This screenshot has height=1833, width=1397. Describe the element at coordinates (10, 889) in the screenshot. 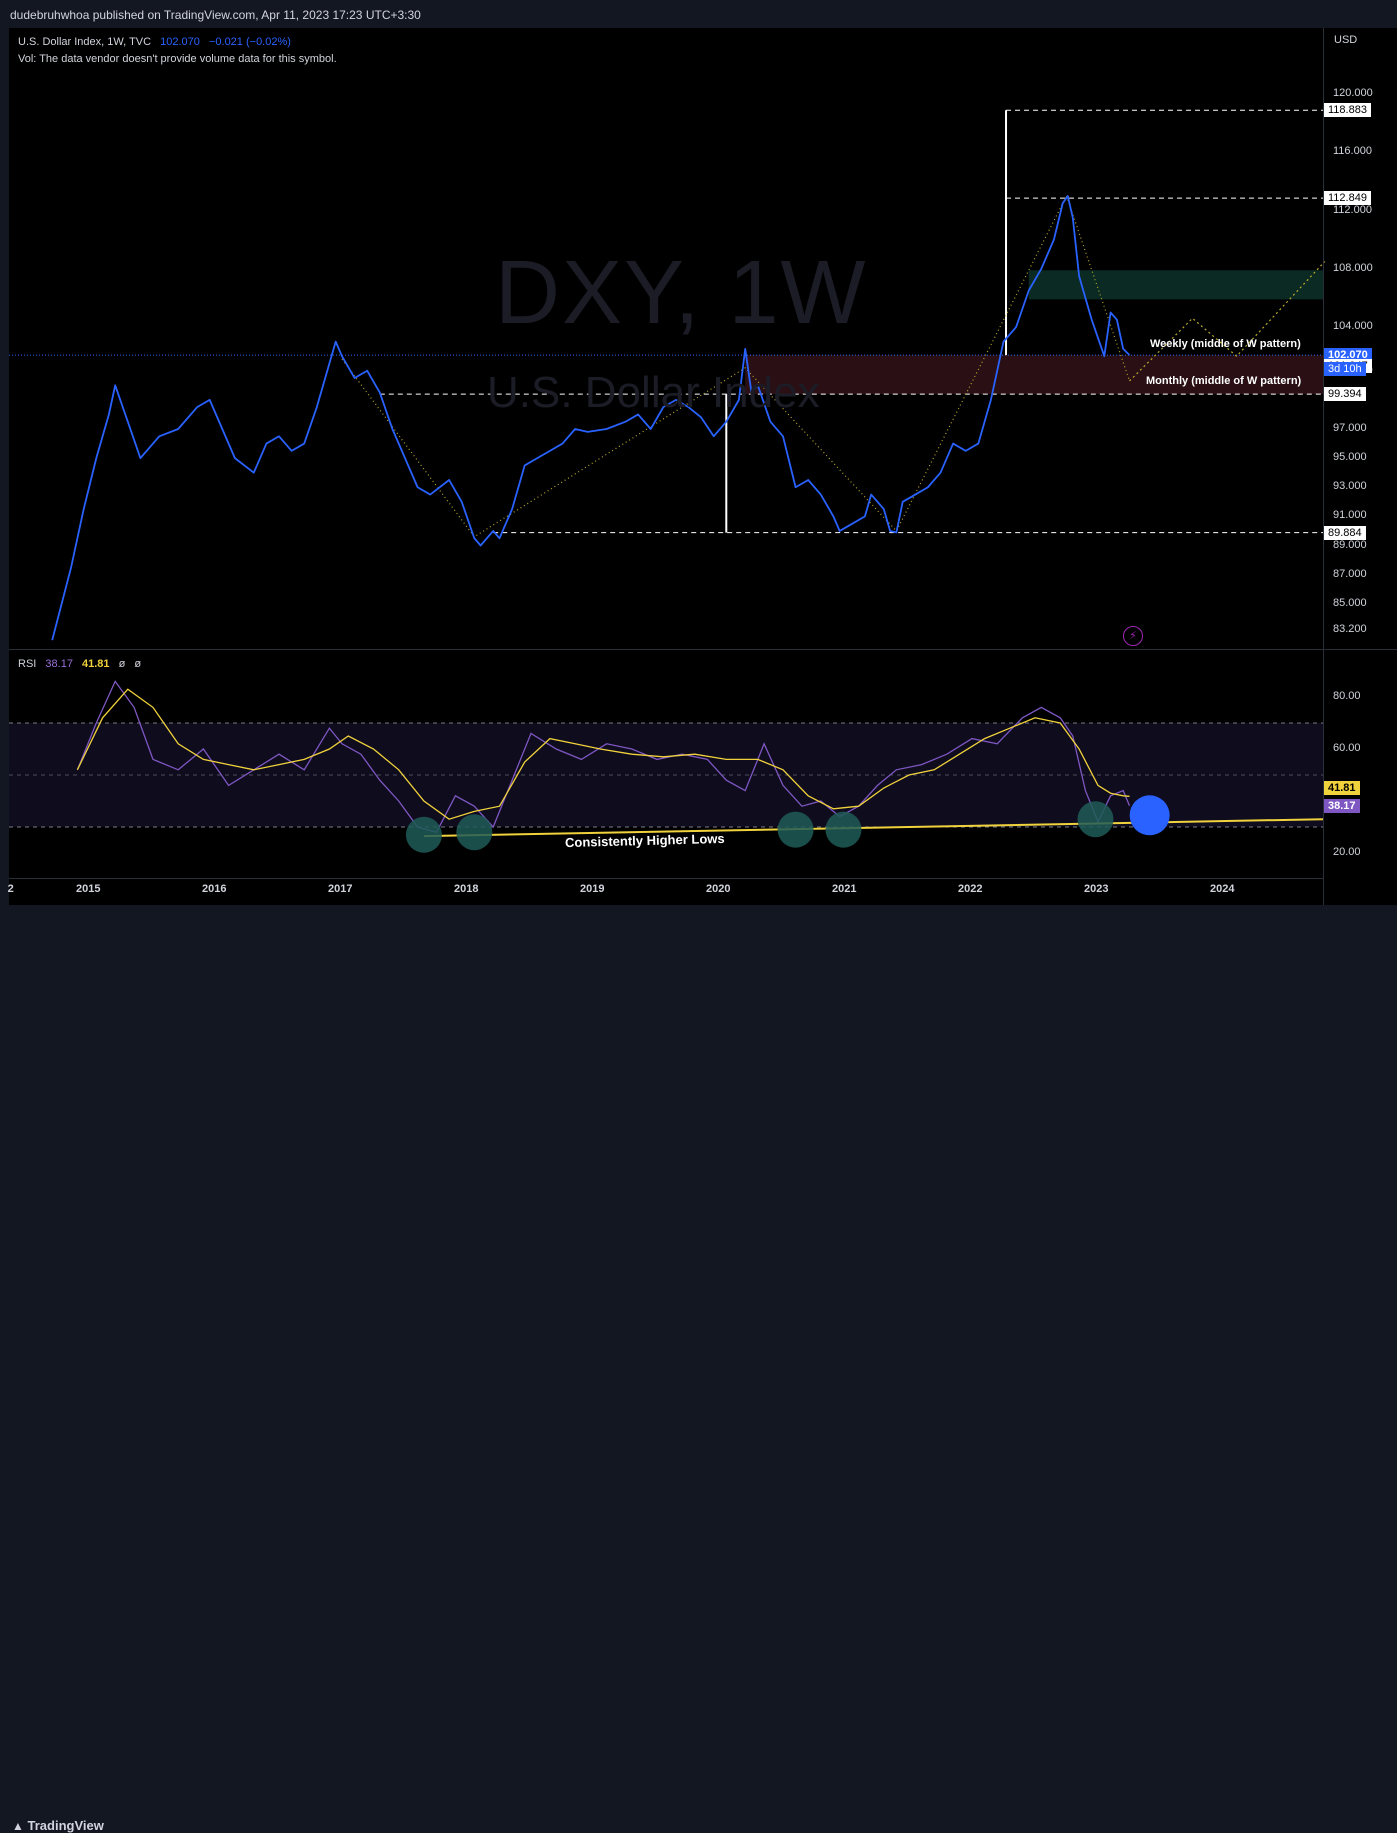

I see `time-tick-0: 2` at that location.